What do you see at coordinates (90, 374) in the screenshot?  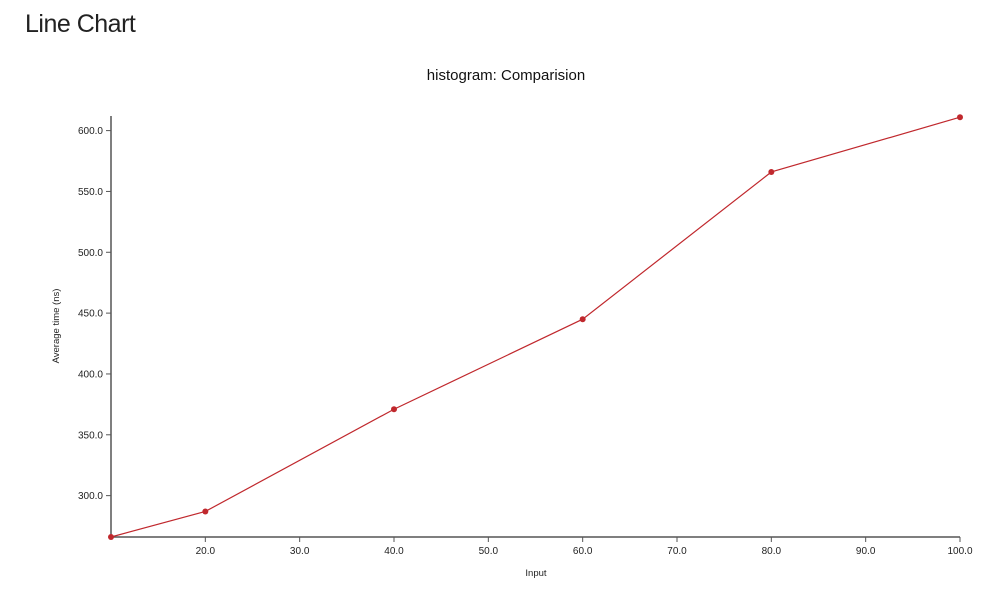 I see `y-tick-label: 400.0` at bounding box center [90, 374].